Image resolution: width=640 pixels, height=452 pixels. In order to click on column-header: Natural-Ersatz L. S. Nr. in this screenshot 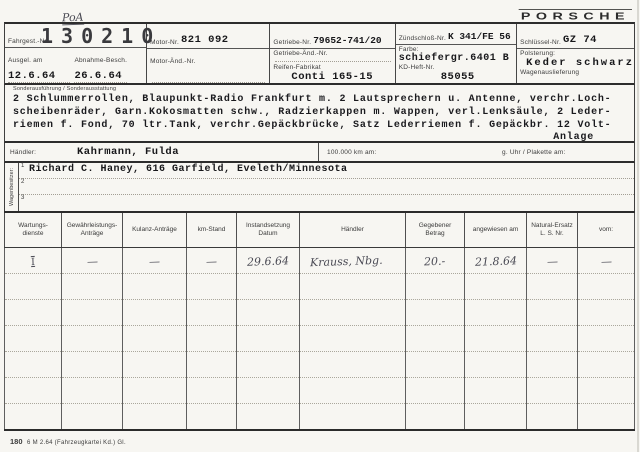, I will do `click(552, 229)`.